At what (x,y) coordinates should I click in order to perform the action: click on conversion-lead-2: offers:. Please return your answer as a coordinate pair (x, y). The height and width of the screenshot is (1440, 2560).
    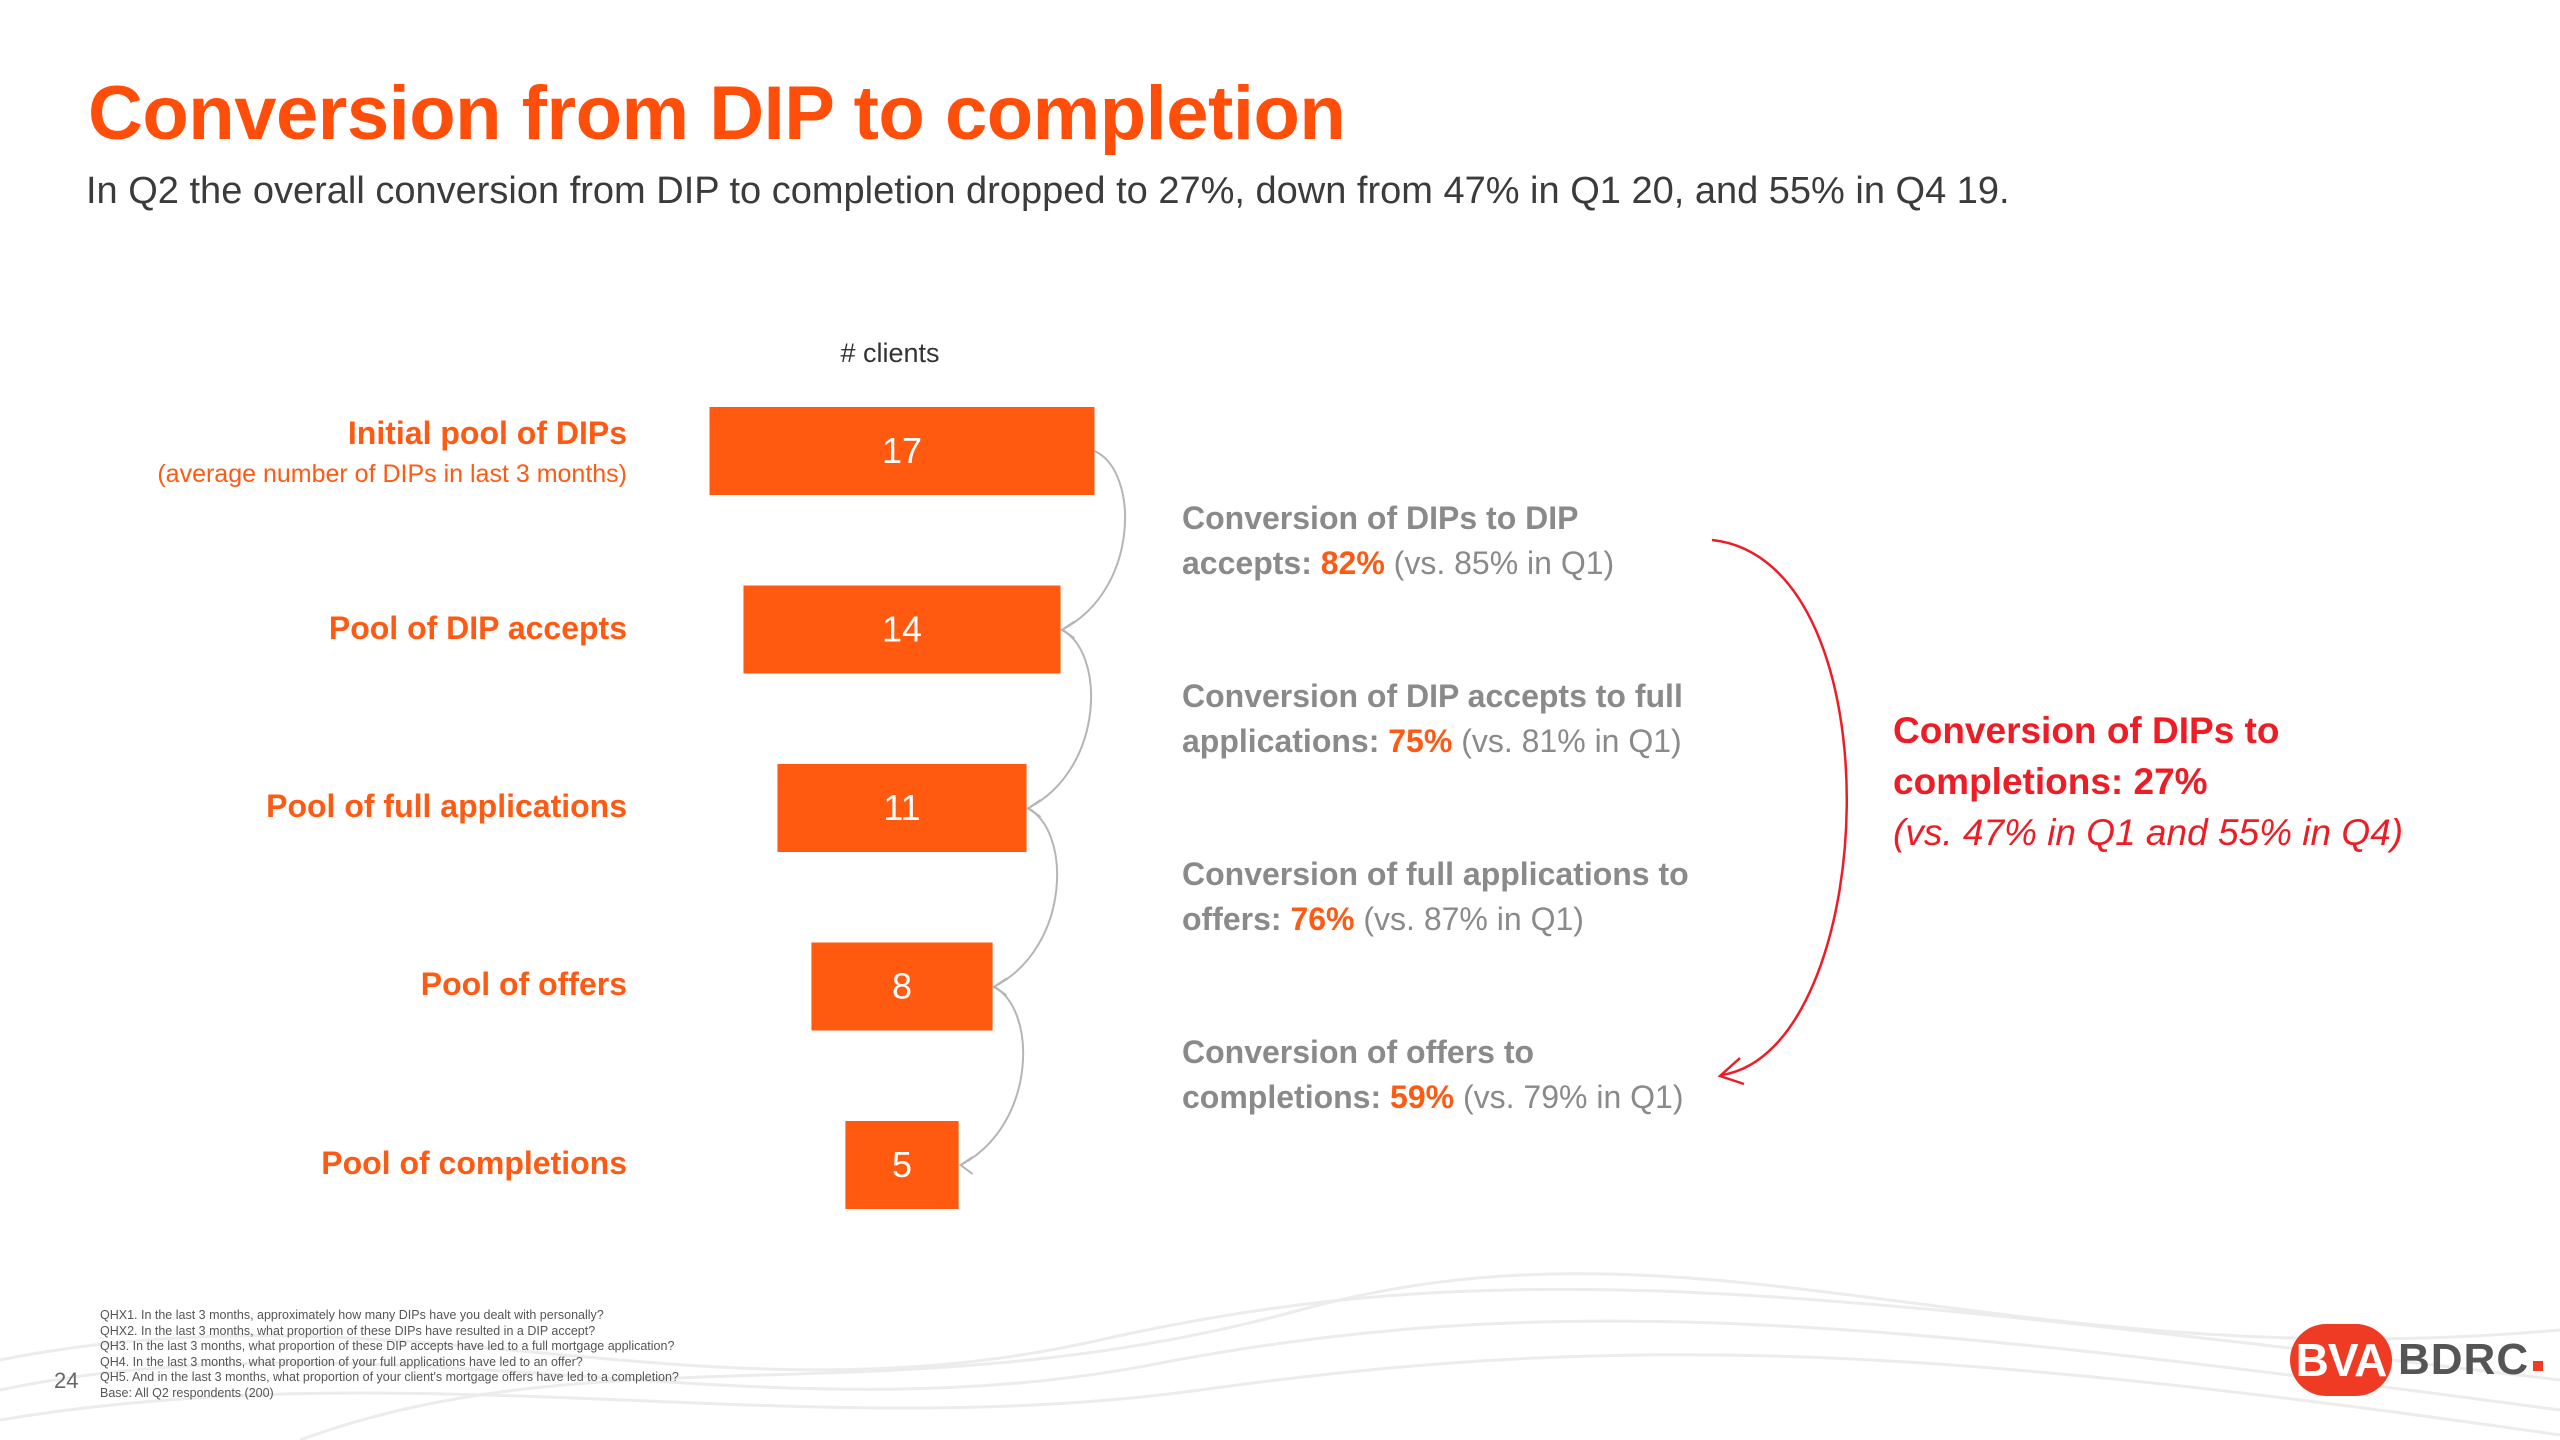
    Looking at the image, I should click on (1236, 919).